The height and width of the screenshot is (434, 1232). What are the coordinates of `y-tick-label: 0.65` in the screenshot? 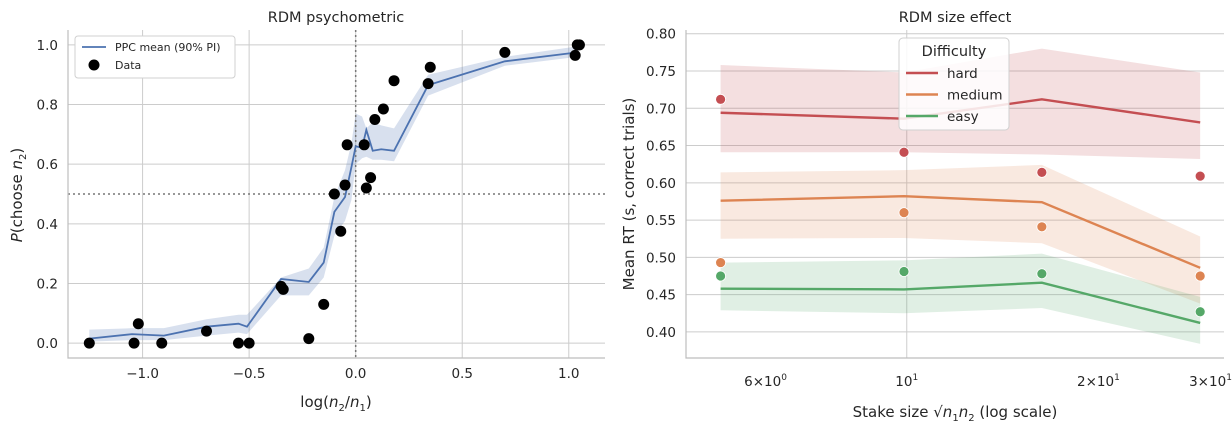 It's located at (661, 147).